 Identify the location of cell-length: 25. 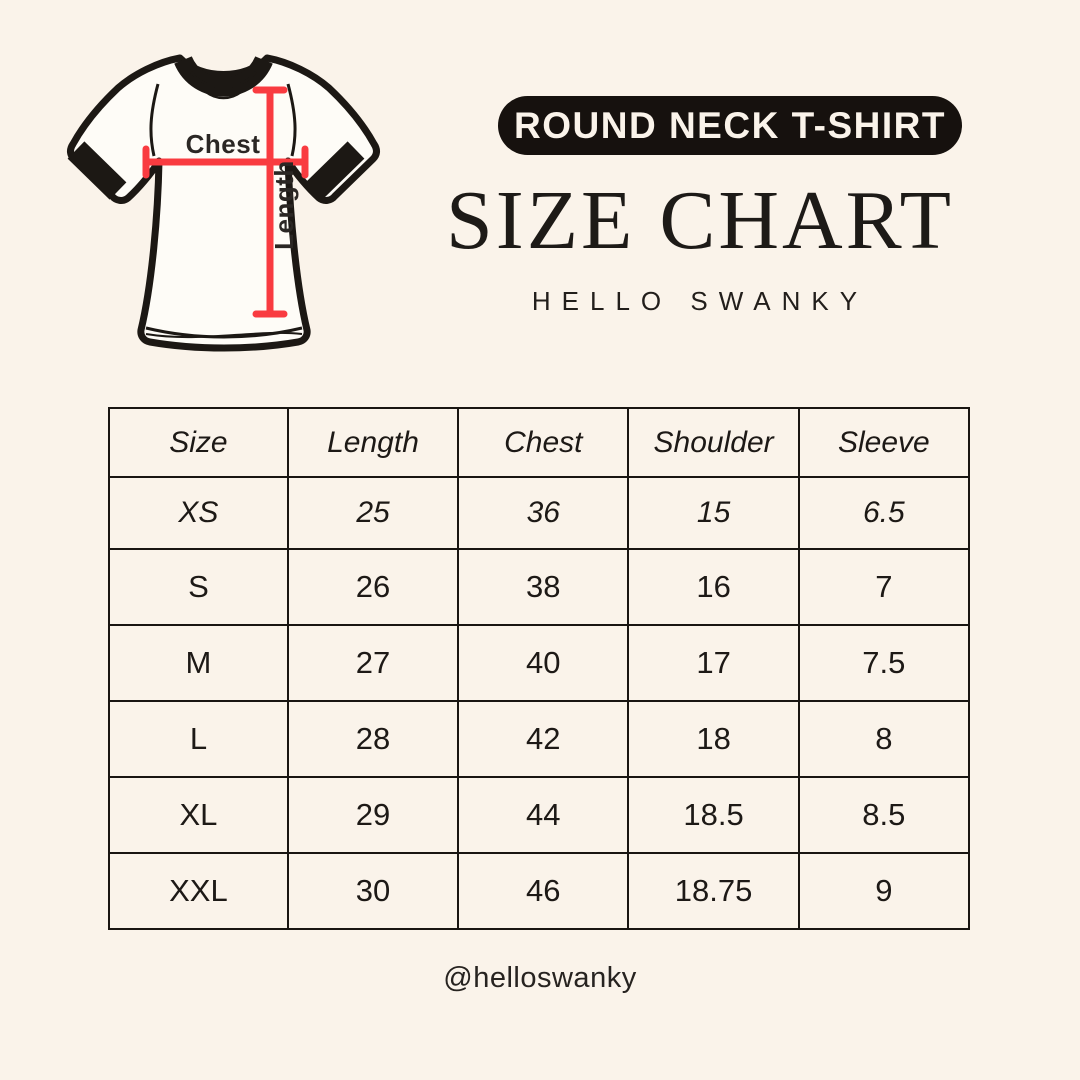
(373, 513).